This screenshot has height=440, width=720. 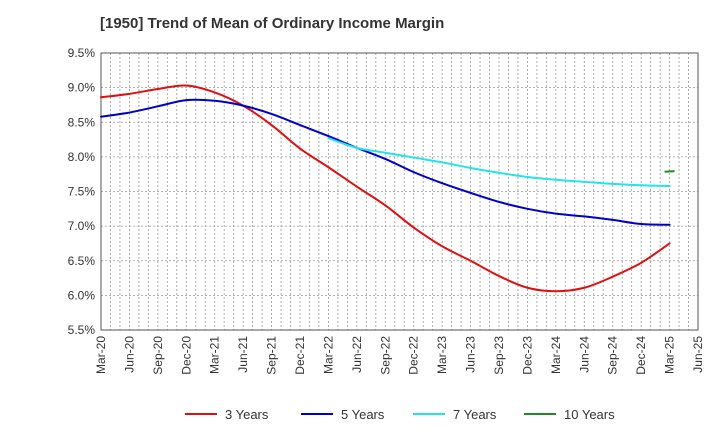 I want to click on x-tick-label: Sep-24, so click(x=613, y=355).